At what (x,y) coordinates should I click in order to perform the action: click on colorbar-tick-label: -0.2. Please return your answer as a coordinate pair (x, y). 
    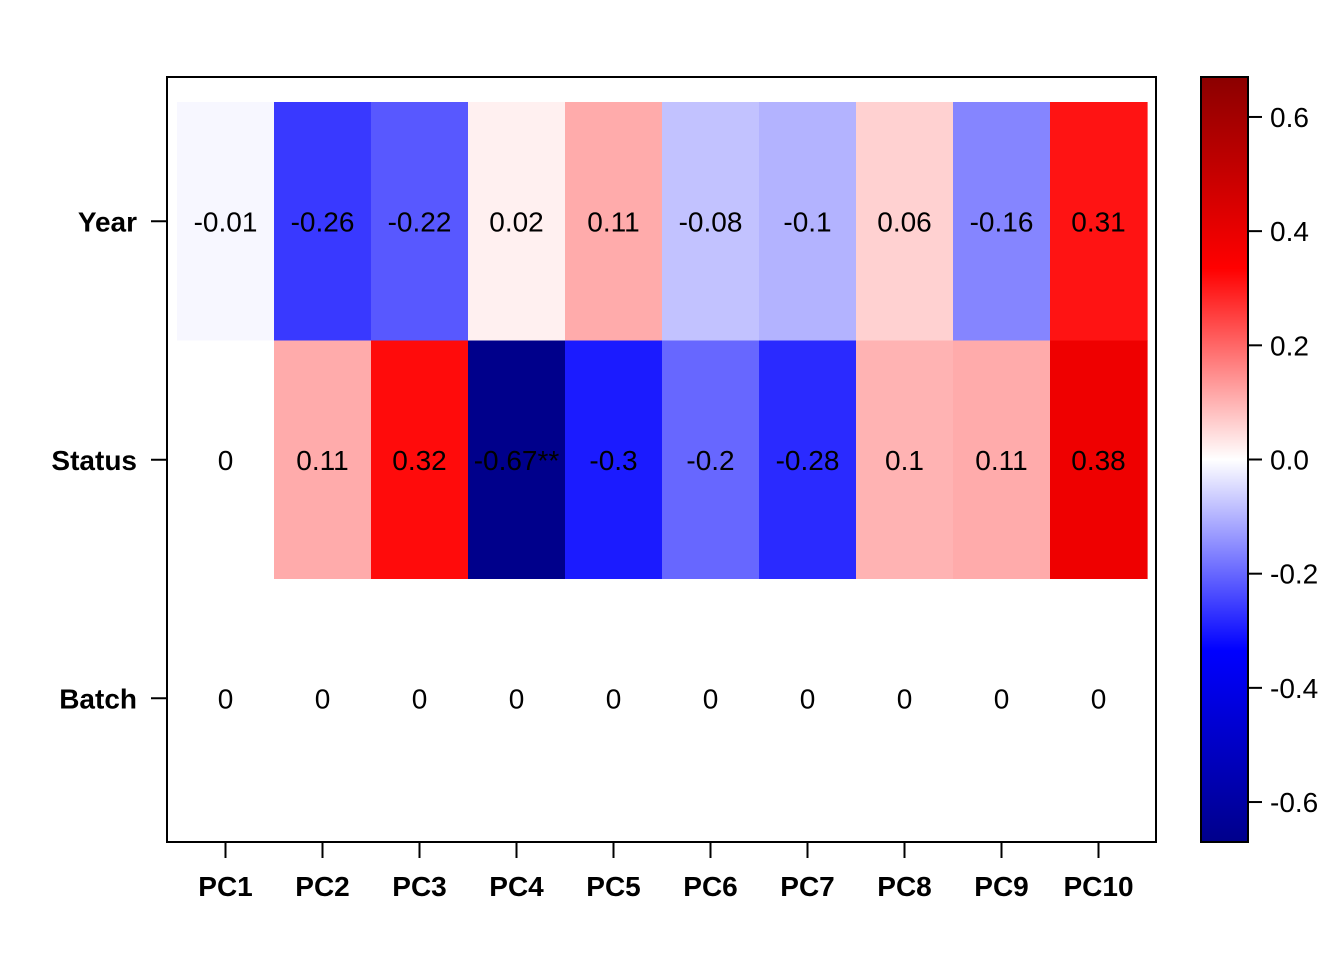
    Looking at the image, I should click on (1294, 574).